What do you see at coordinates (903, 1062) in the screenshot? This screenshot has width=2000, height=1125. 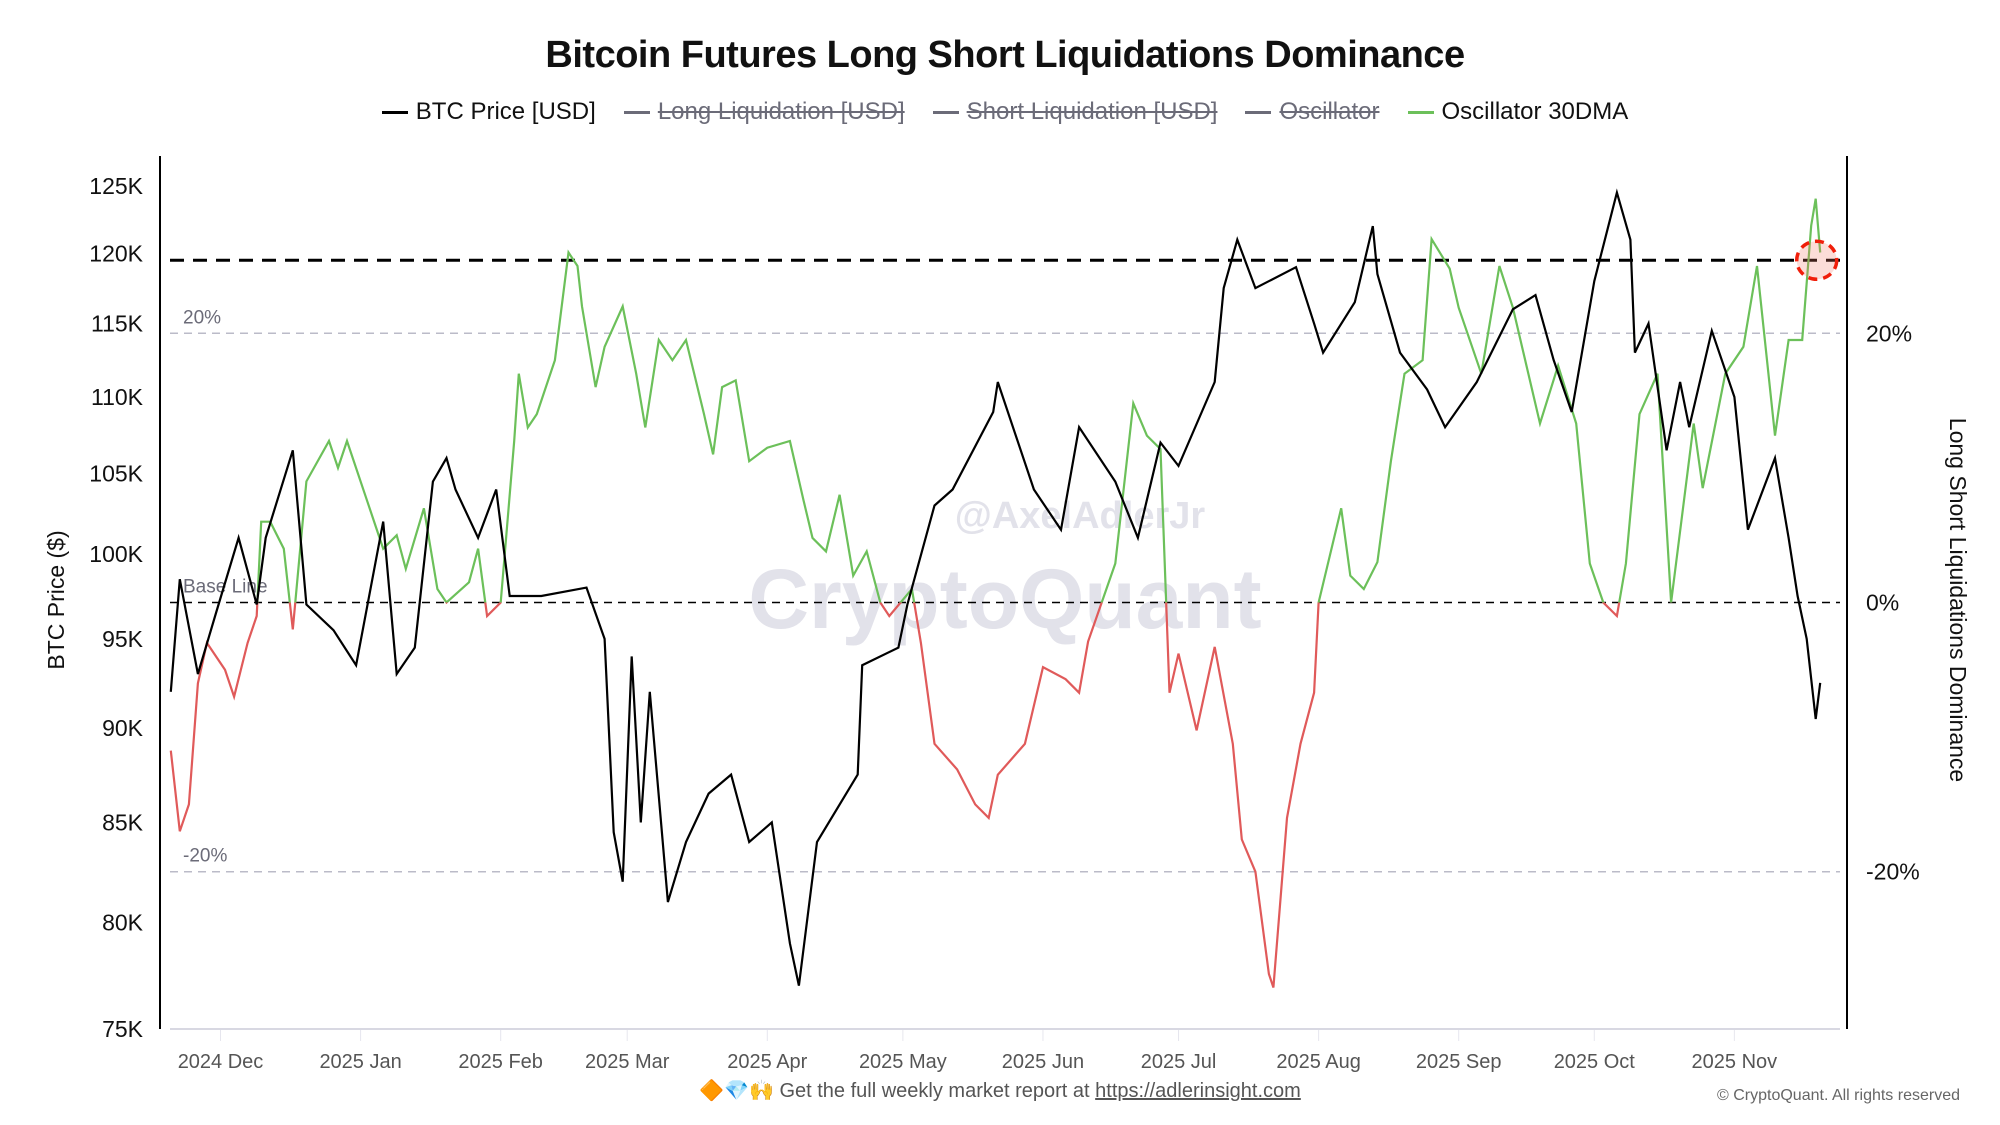 I see `x-tick-label: 2025 May` at bounding box center [903, 1062].